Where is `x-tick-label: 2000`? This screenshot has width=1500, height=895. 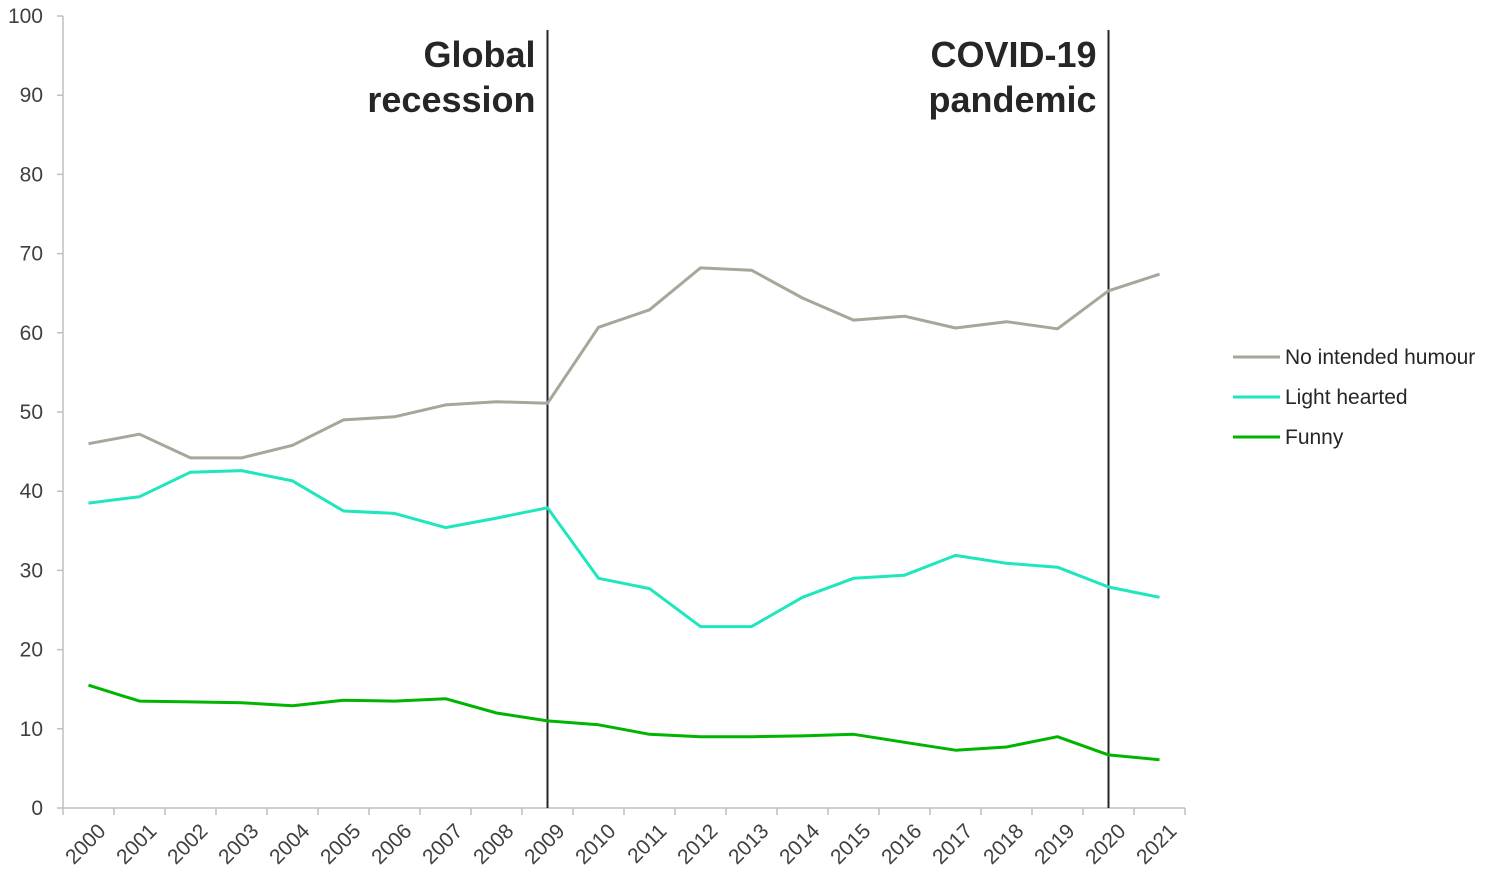
x-tick-label: 2000 is located at coordinates (85, 844).